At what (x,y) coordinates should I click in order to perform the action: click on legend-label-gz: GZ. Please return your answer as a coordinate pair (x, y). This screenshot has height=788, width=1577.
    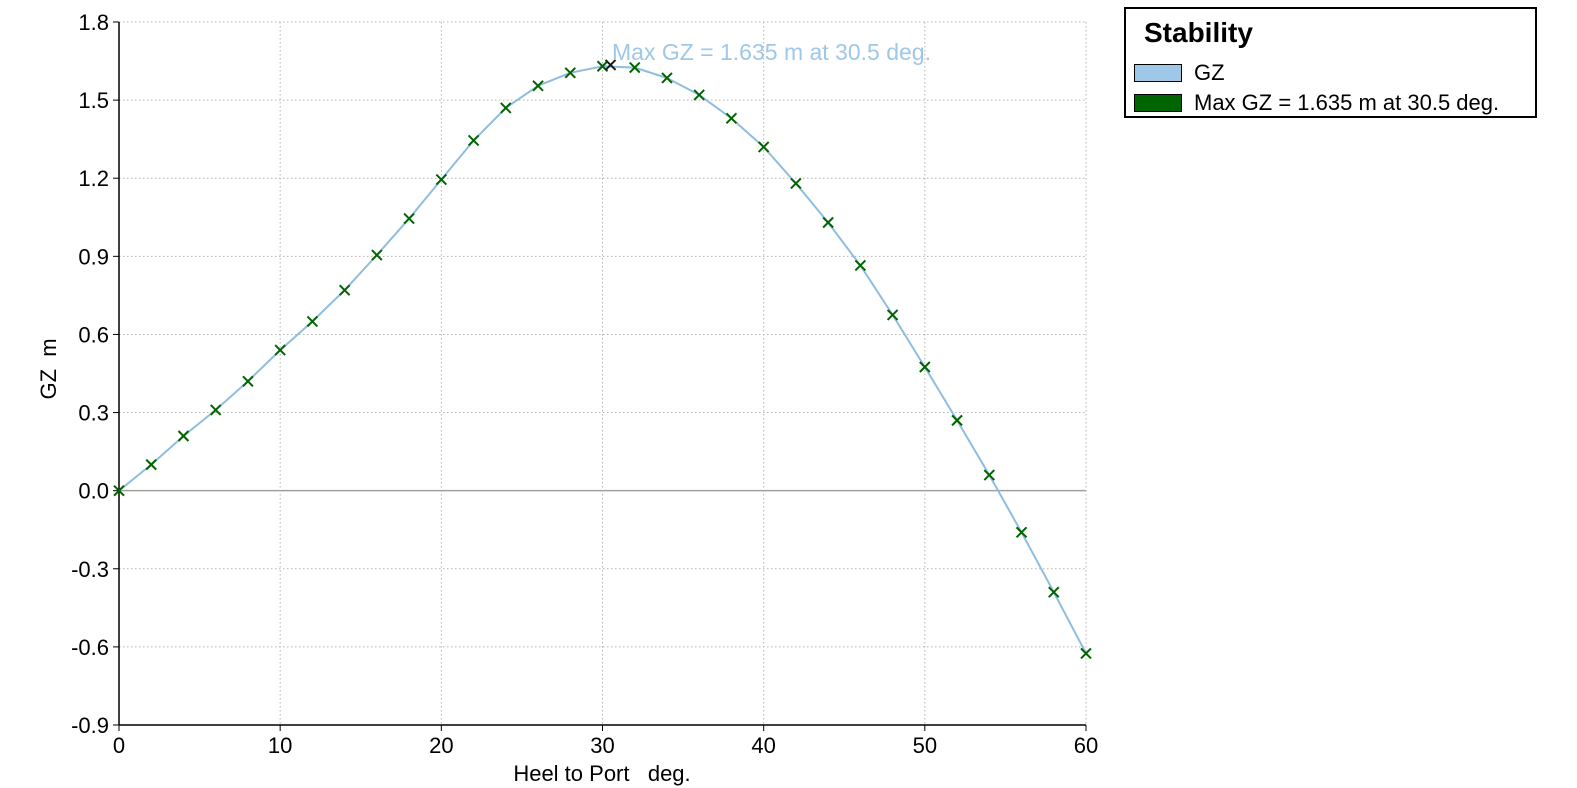
    Looking at the image, I should click on (1209, 72).